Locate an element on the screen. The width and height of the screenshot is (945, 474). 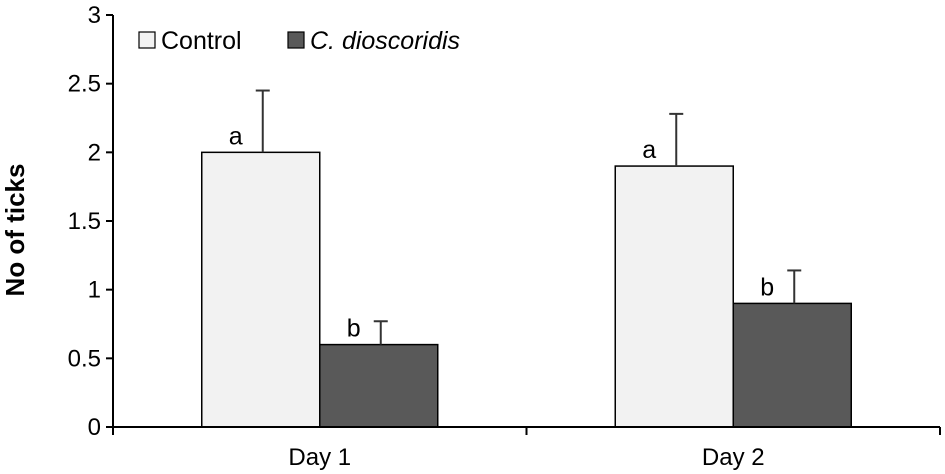
x-category-label: Day 2 is located at coordinates (733, 457).